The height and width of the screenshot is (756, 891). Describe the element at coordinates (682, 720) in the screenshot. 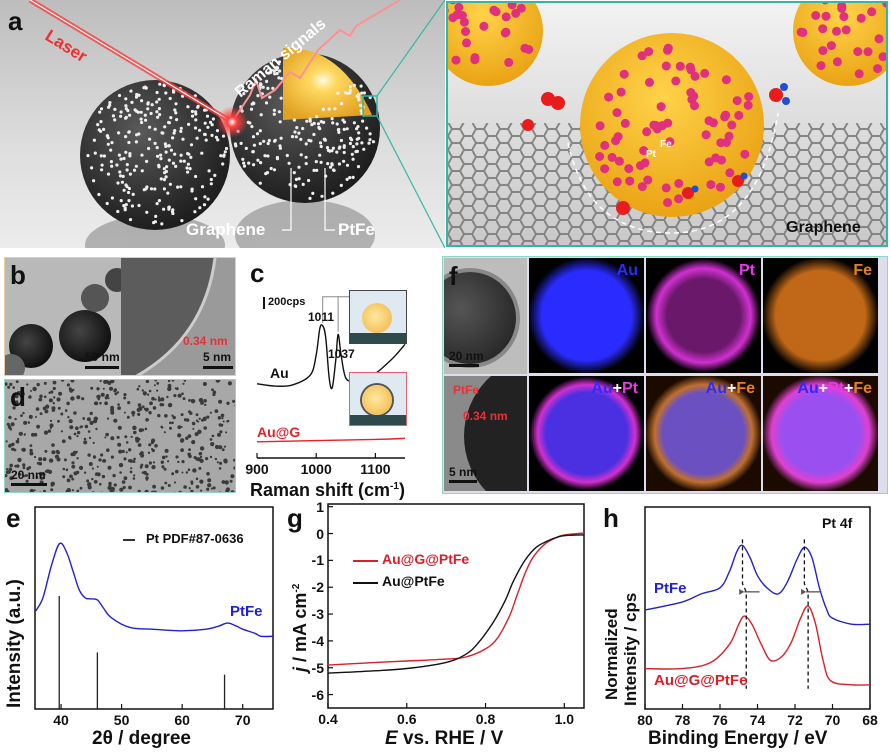

I see `x-tick-label: 78` at that location.